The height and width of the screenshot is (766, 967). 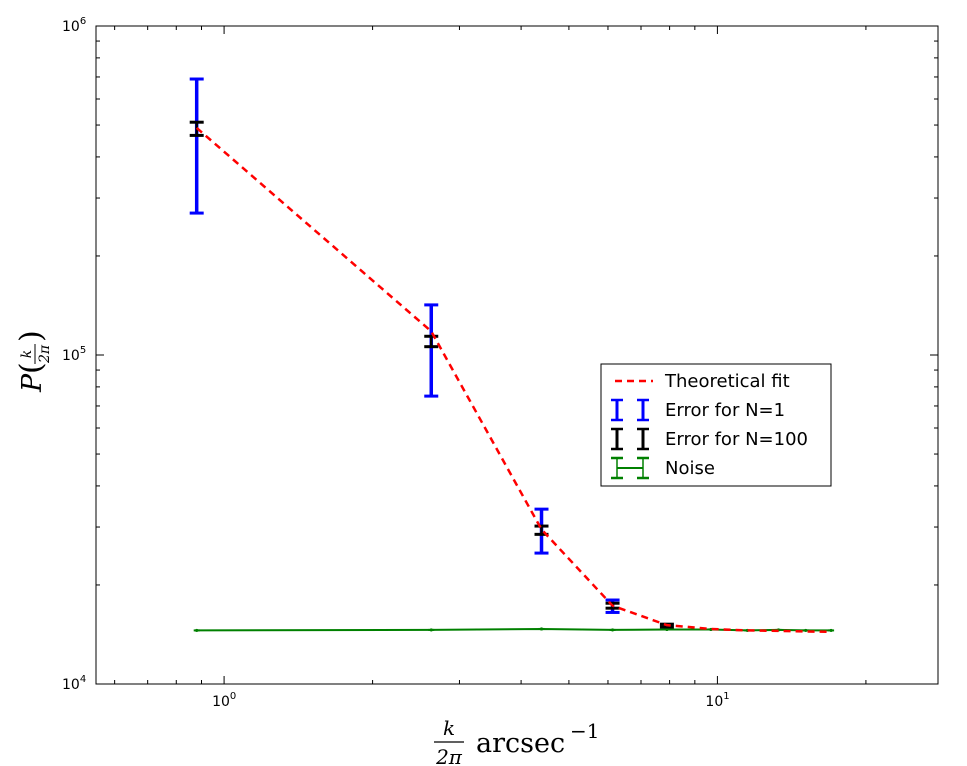 I want to click on legend-label: Noise, so click(x=690, y=468).